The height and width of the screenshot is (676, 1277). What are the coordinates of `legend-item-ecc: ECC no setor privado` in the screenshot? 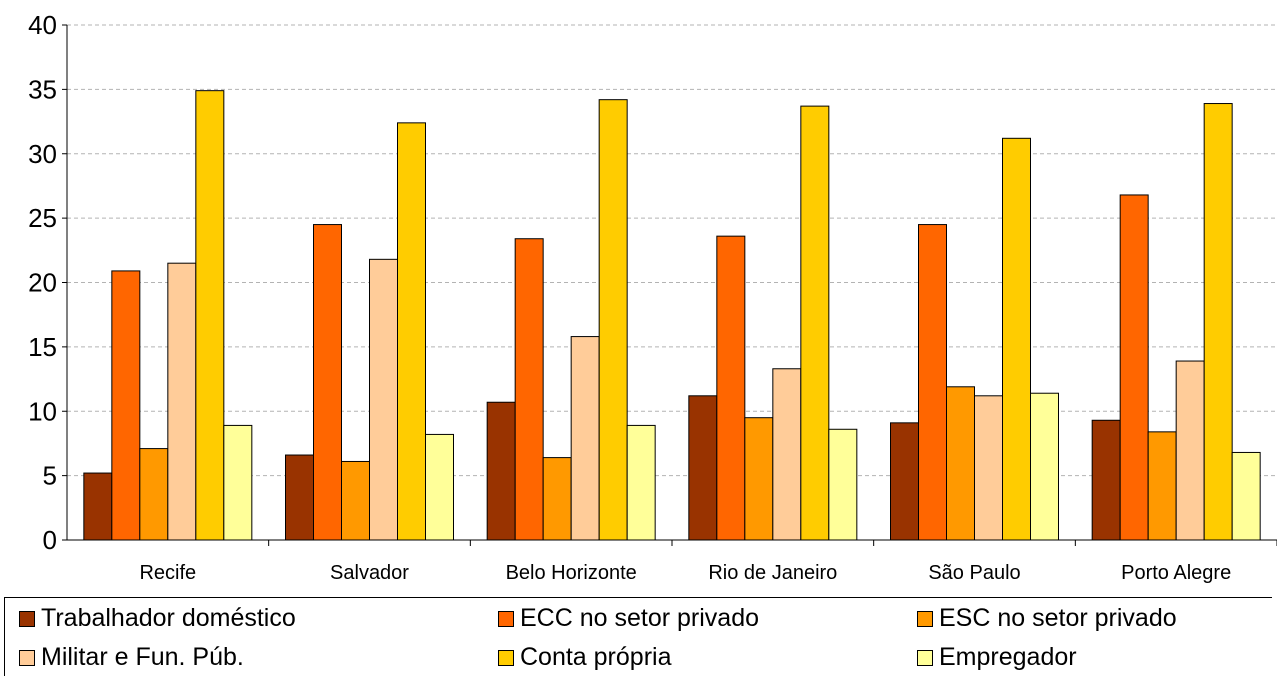 It's located at (628, 618).